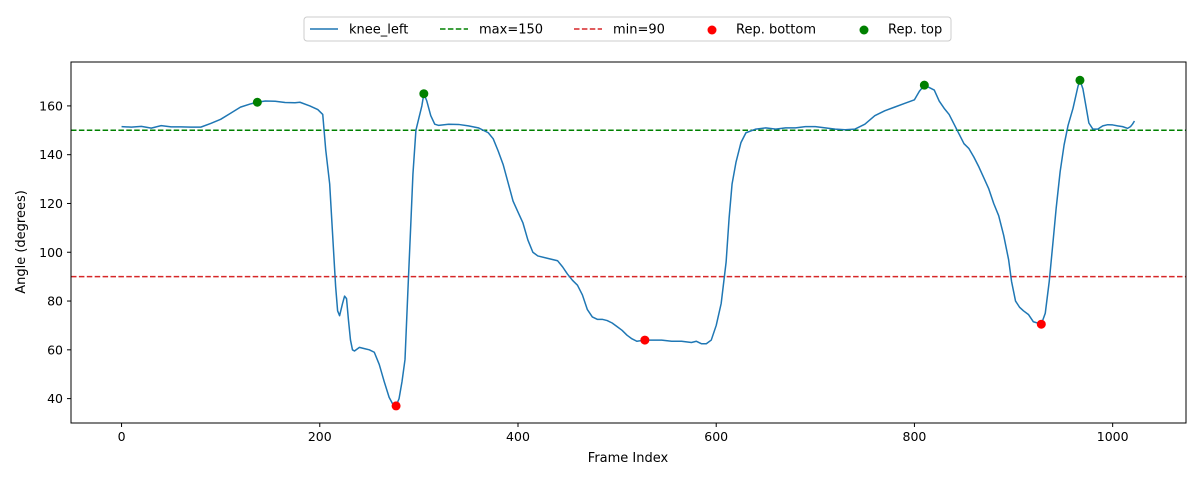 The width and height of the screenshot is (1200, 480). I want to click on y-tick-label: 160, so click(51, 105).